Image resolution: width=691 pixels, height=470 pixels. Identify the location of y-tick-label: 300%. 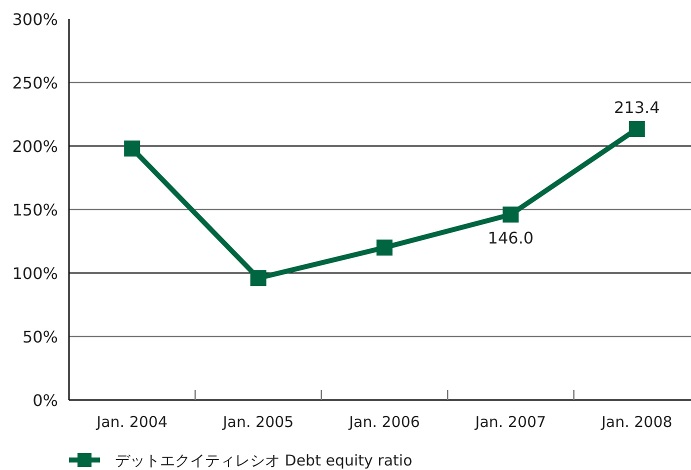
(35, 19).